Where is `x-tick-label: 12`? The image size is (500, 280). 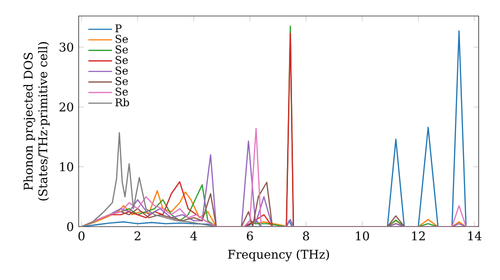 x-tick-label: 12 is located at coordinates (418, 235).